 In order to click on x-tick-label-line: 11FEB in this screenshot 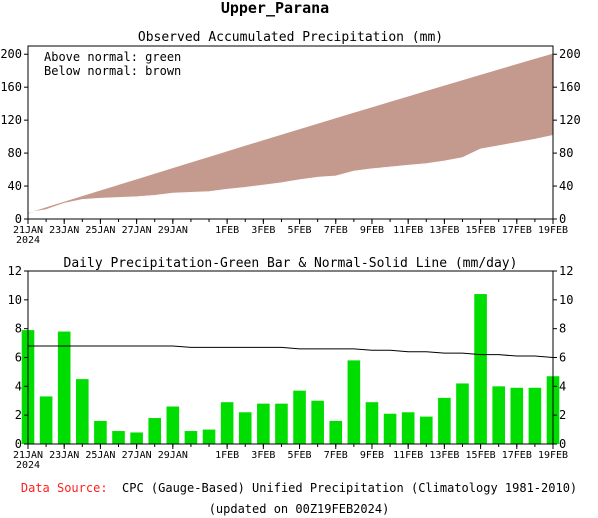, I will do `click(408, 230)`.